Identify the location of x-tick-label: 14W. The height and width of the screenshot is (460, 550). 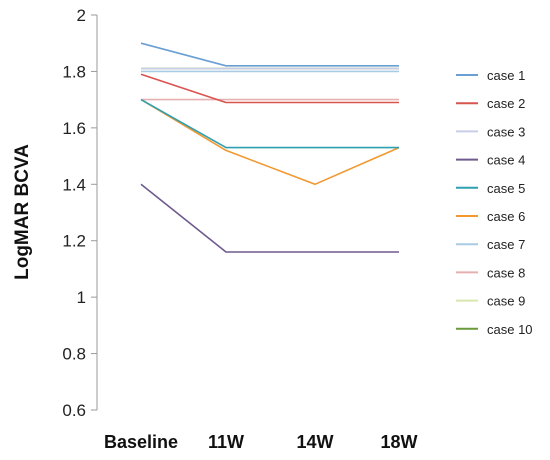
(314, 442).